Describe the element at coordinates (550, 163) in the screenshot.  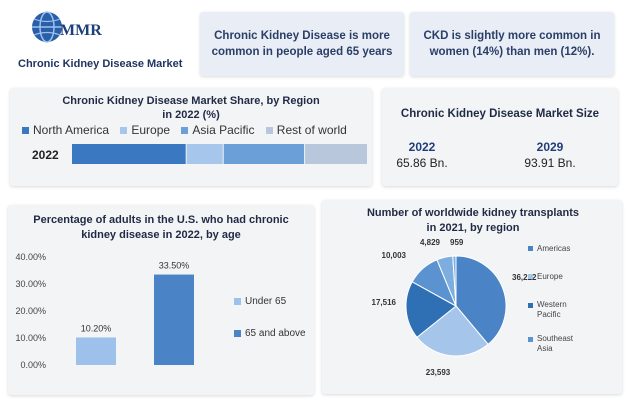
I see `market-value: 93.91 Bn.` at that location.